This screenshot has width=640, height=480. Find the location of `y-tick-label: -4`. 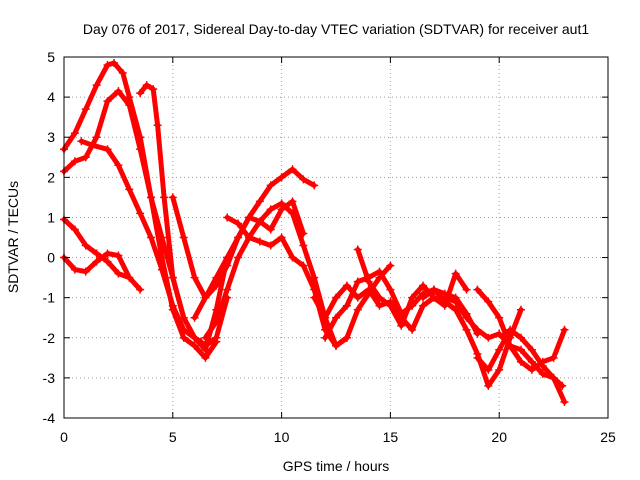

y-tick-label: -4 is located at coordinates (49, 418).